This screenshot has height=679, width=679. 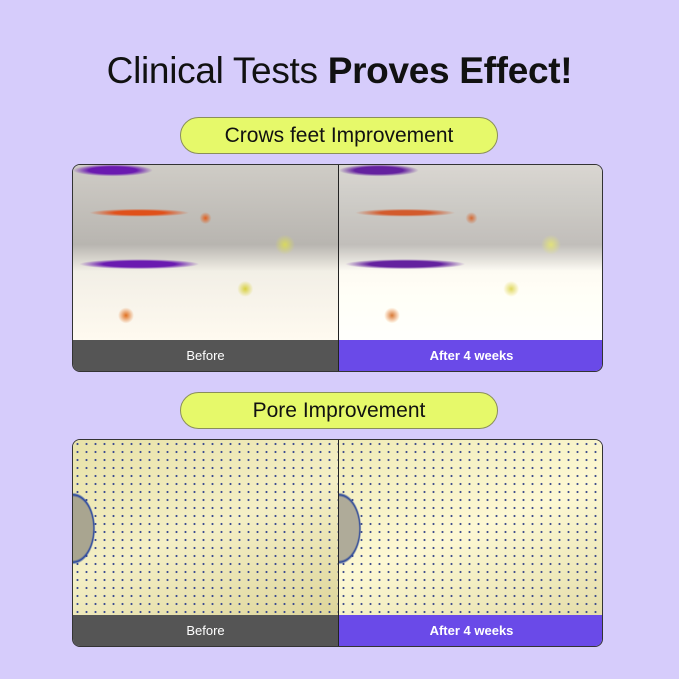 What do you see at coordinates (339, 410) in the screenshot?
I see `pore-heading: Pore Improvement` at bounding box center [339, 410].